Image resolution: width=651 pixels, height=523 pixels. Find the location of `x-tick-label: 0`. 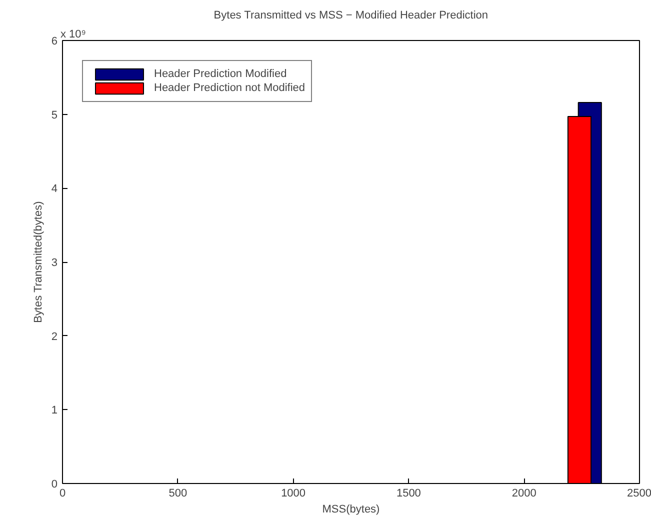

x-tick-label: 0 is located at coordinates (62, 494).